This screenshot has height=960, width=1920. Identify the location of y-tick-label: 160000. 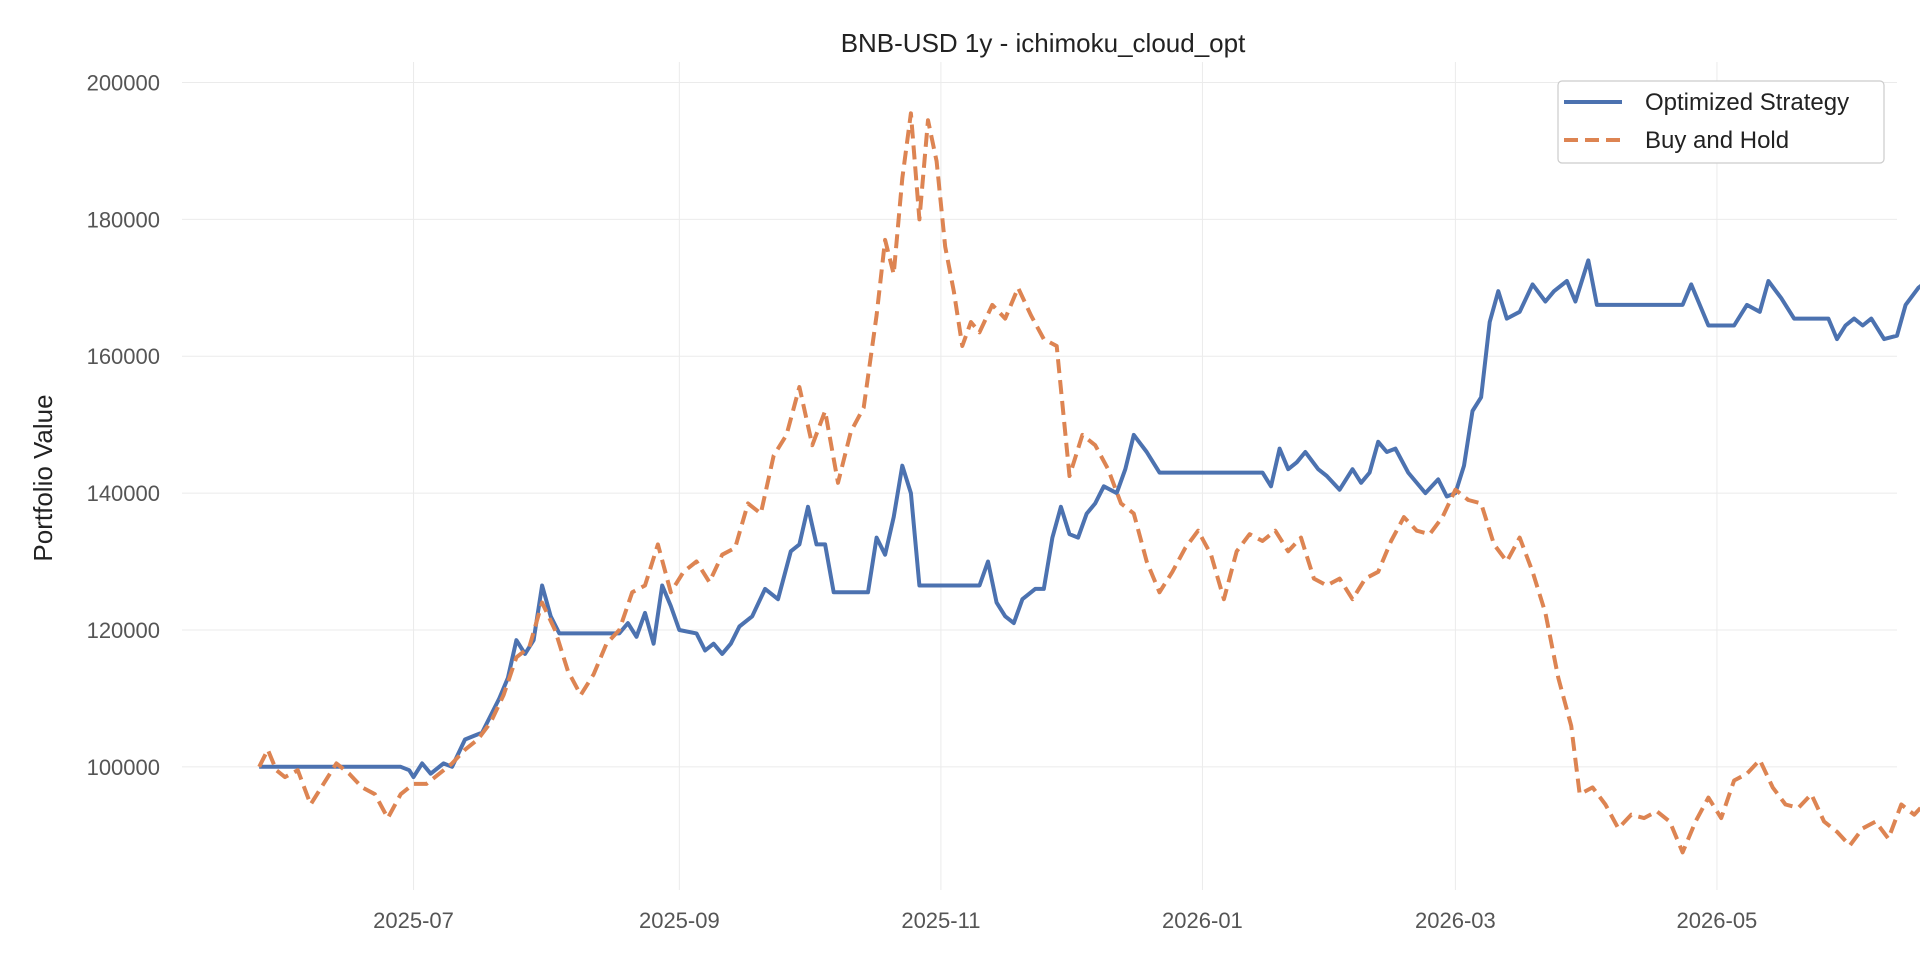
(123, 356).